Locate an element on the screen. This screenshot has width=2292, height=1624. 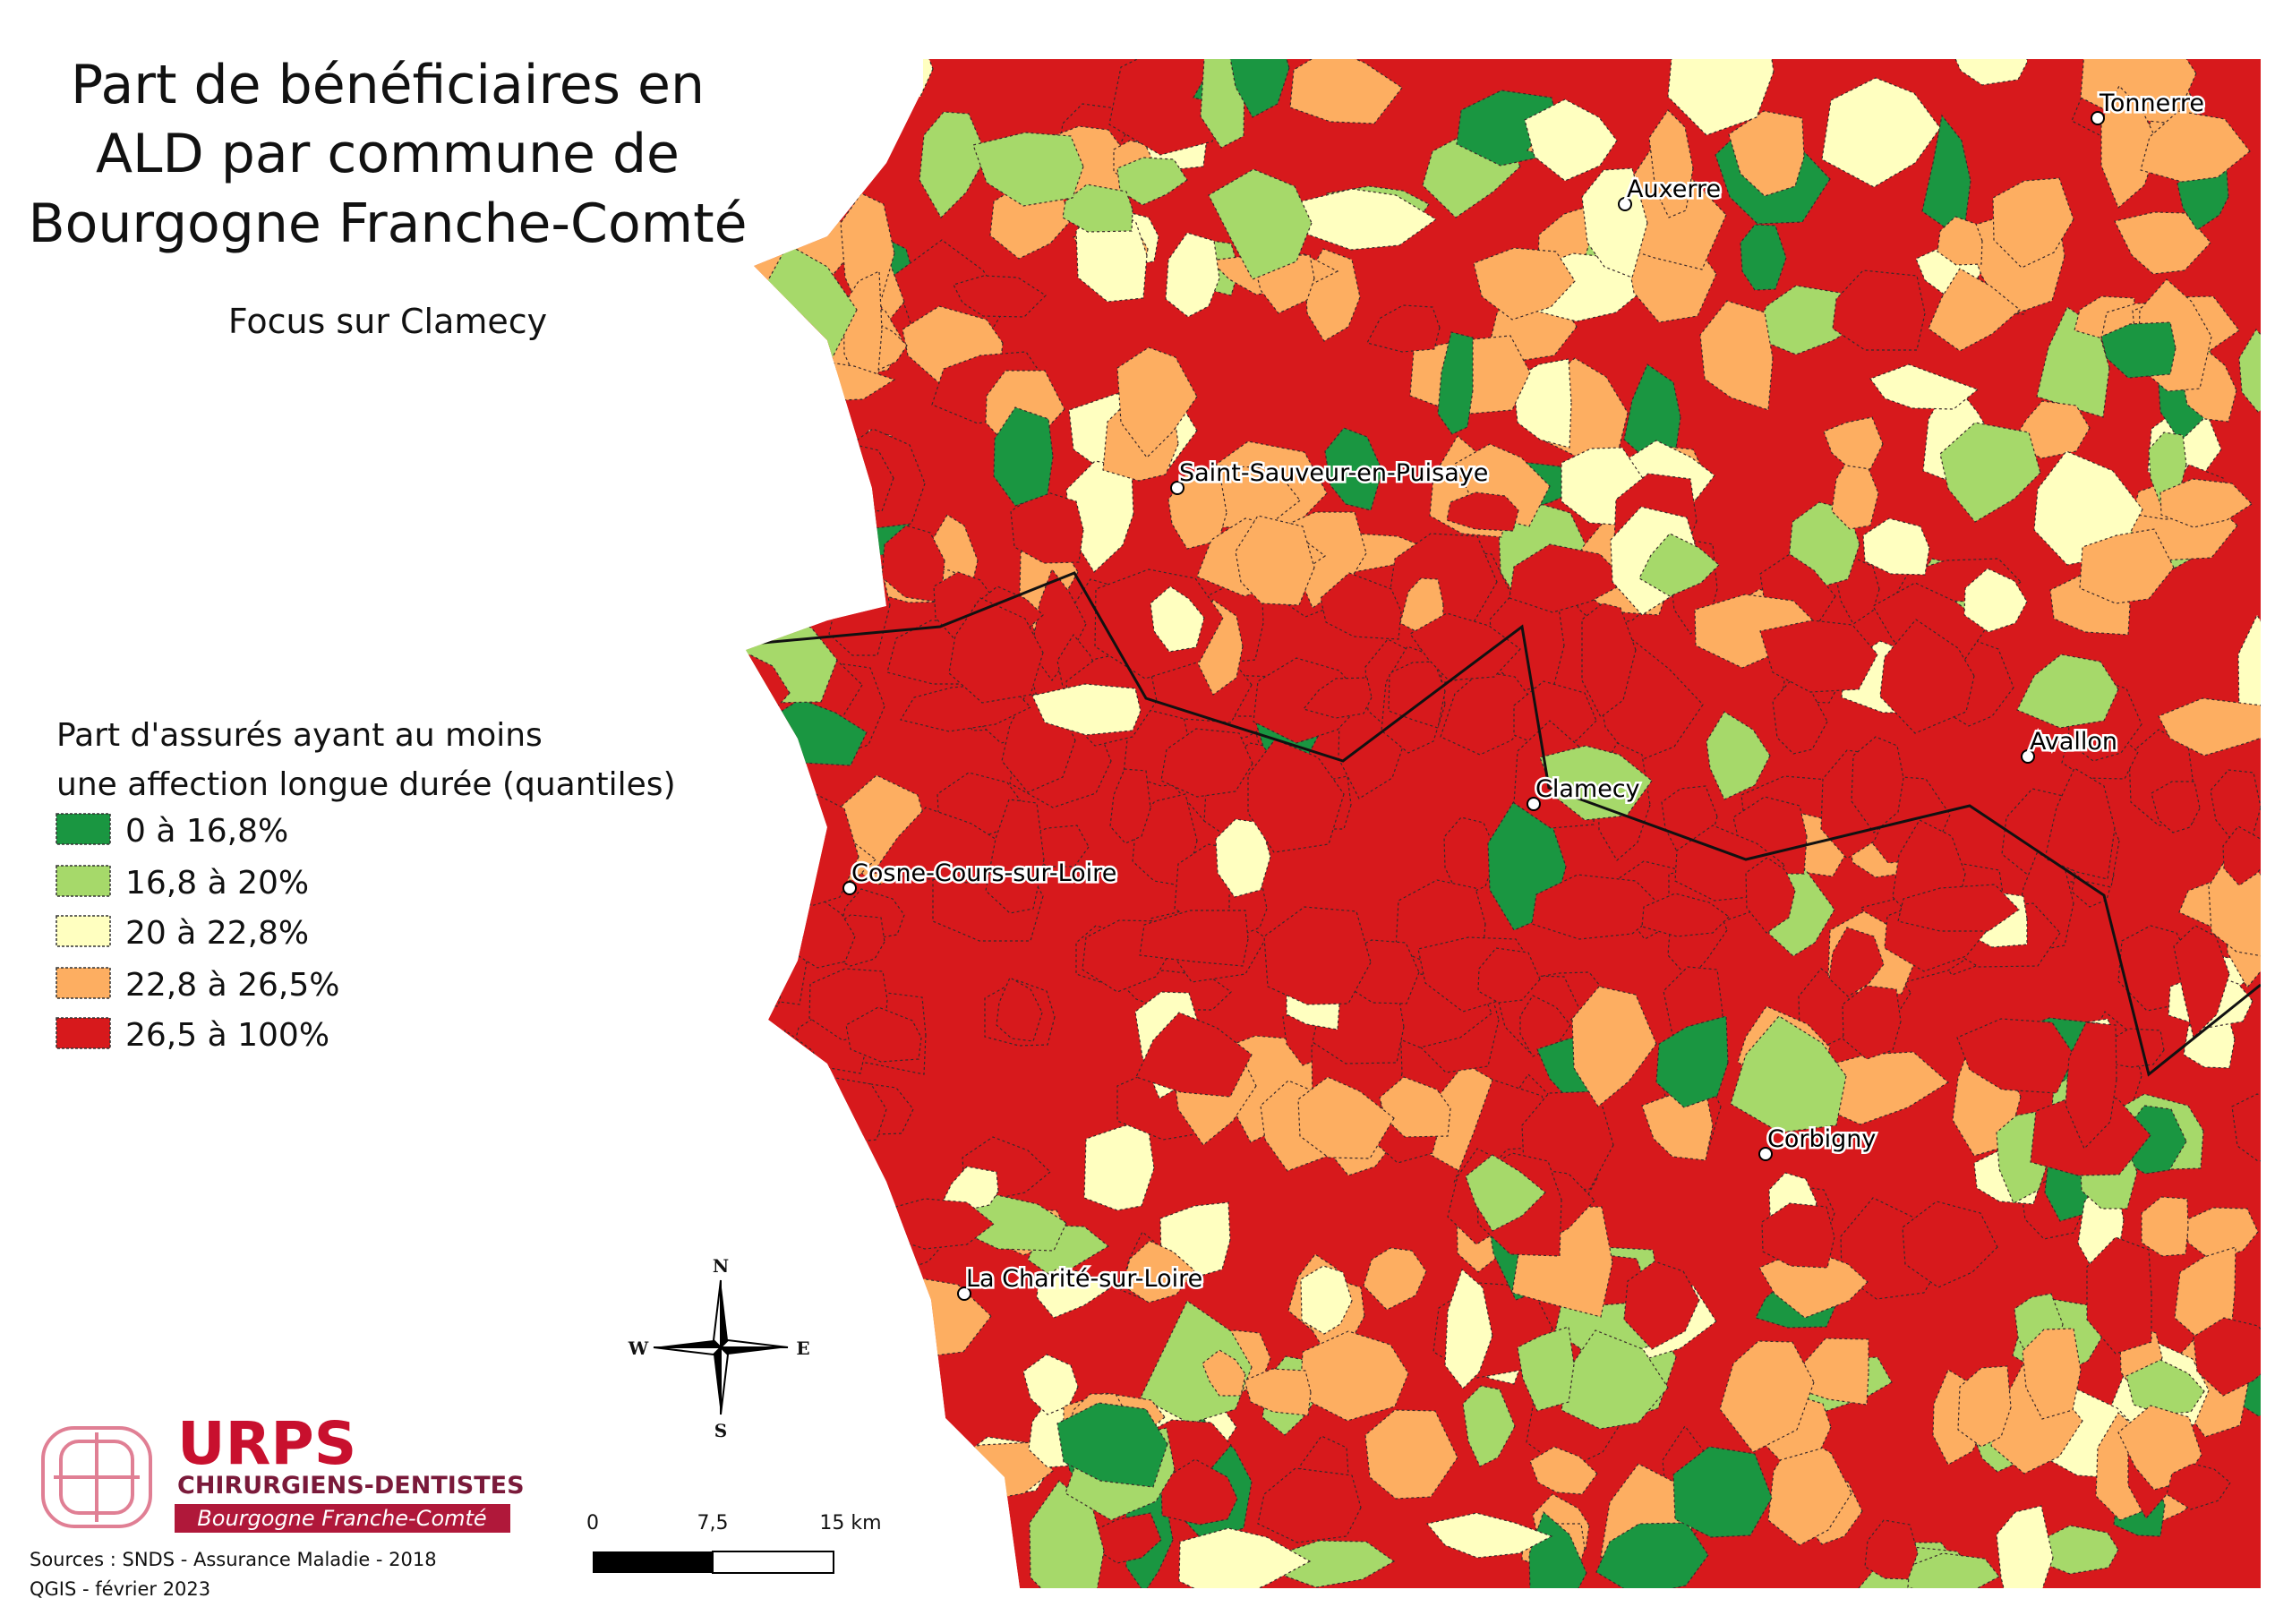
city-label: Avallon is located at coordinates (2073, 742).